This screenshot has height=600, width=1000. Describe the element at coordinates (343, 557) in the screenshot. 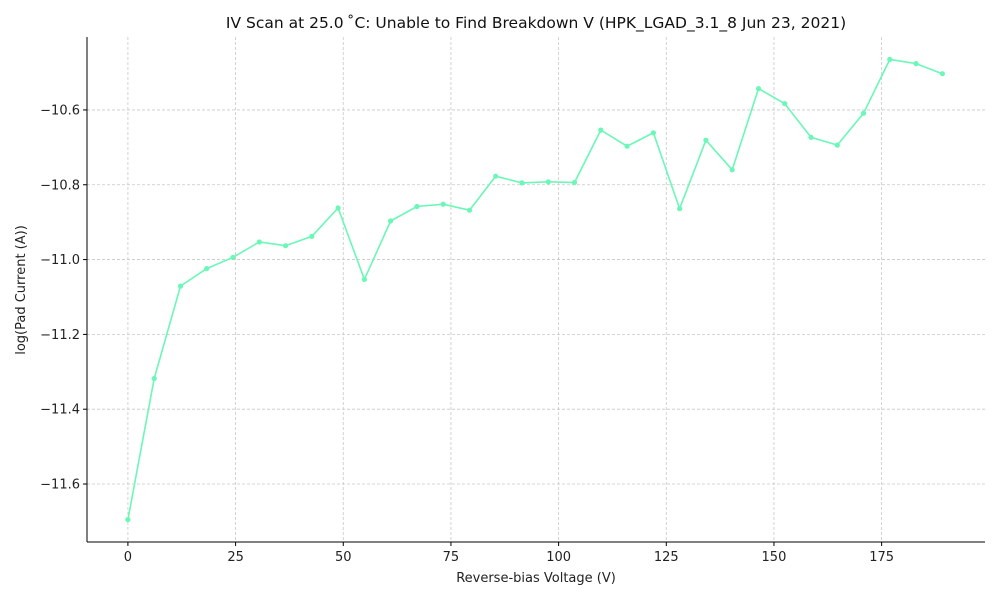

I see `x-tick-label: 50` at that location.